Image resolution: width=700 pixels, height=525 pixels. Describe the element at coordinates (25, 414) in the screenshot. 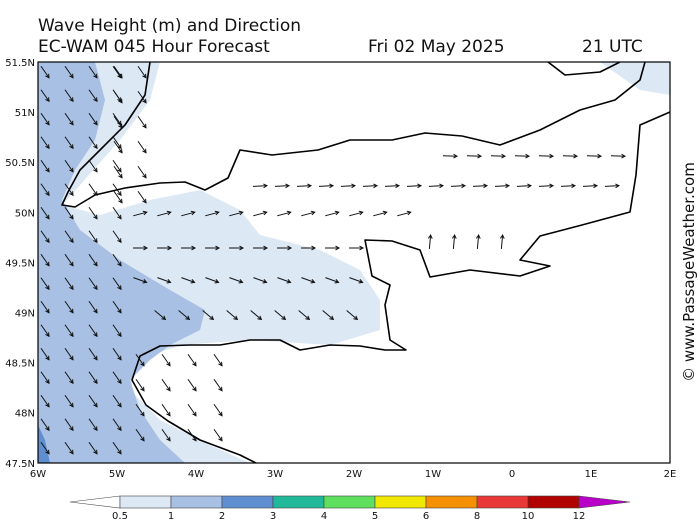

I see `lat-label: 48N` at that location.